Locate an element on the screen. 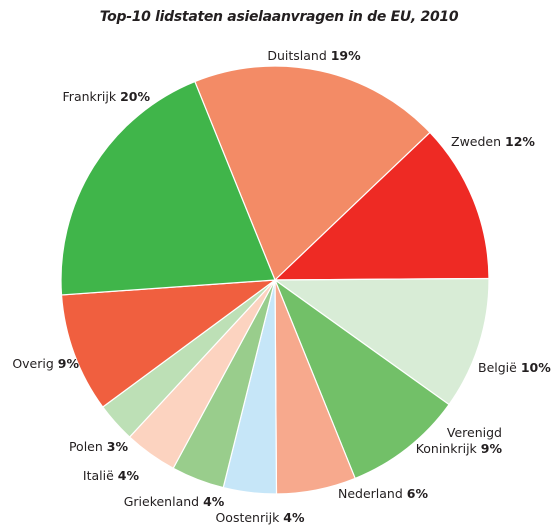 Image resolution: width=558 pixels, height=528 pixels. slice-label-text: Frankrijk 20% is located at coordinates (107, 96).